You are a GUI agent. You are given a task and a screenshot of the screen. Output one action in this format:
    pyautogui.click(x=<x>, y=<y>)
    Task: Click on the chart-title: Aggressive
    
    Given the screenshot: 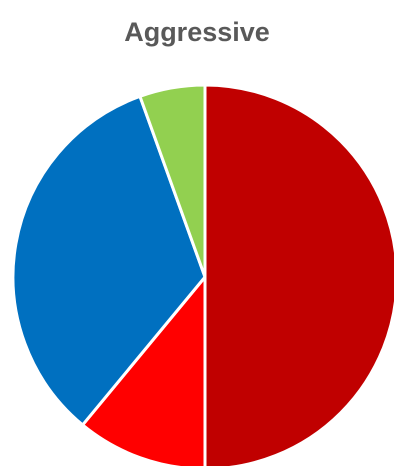 What is the action you would take?
    pyautogui.click(x=197, y=32)
    